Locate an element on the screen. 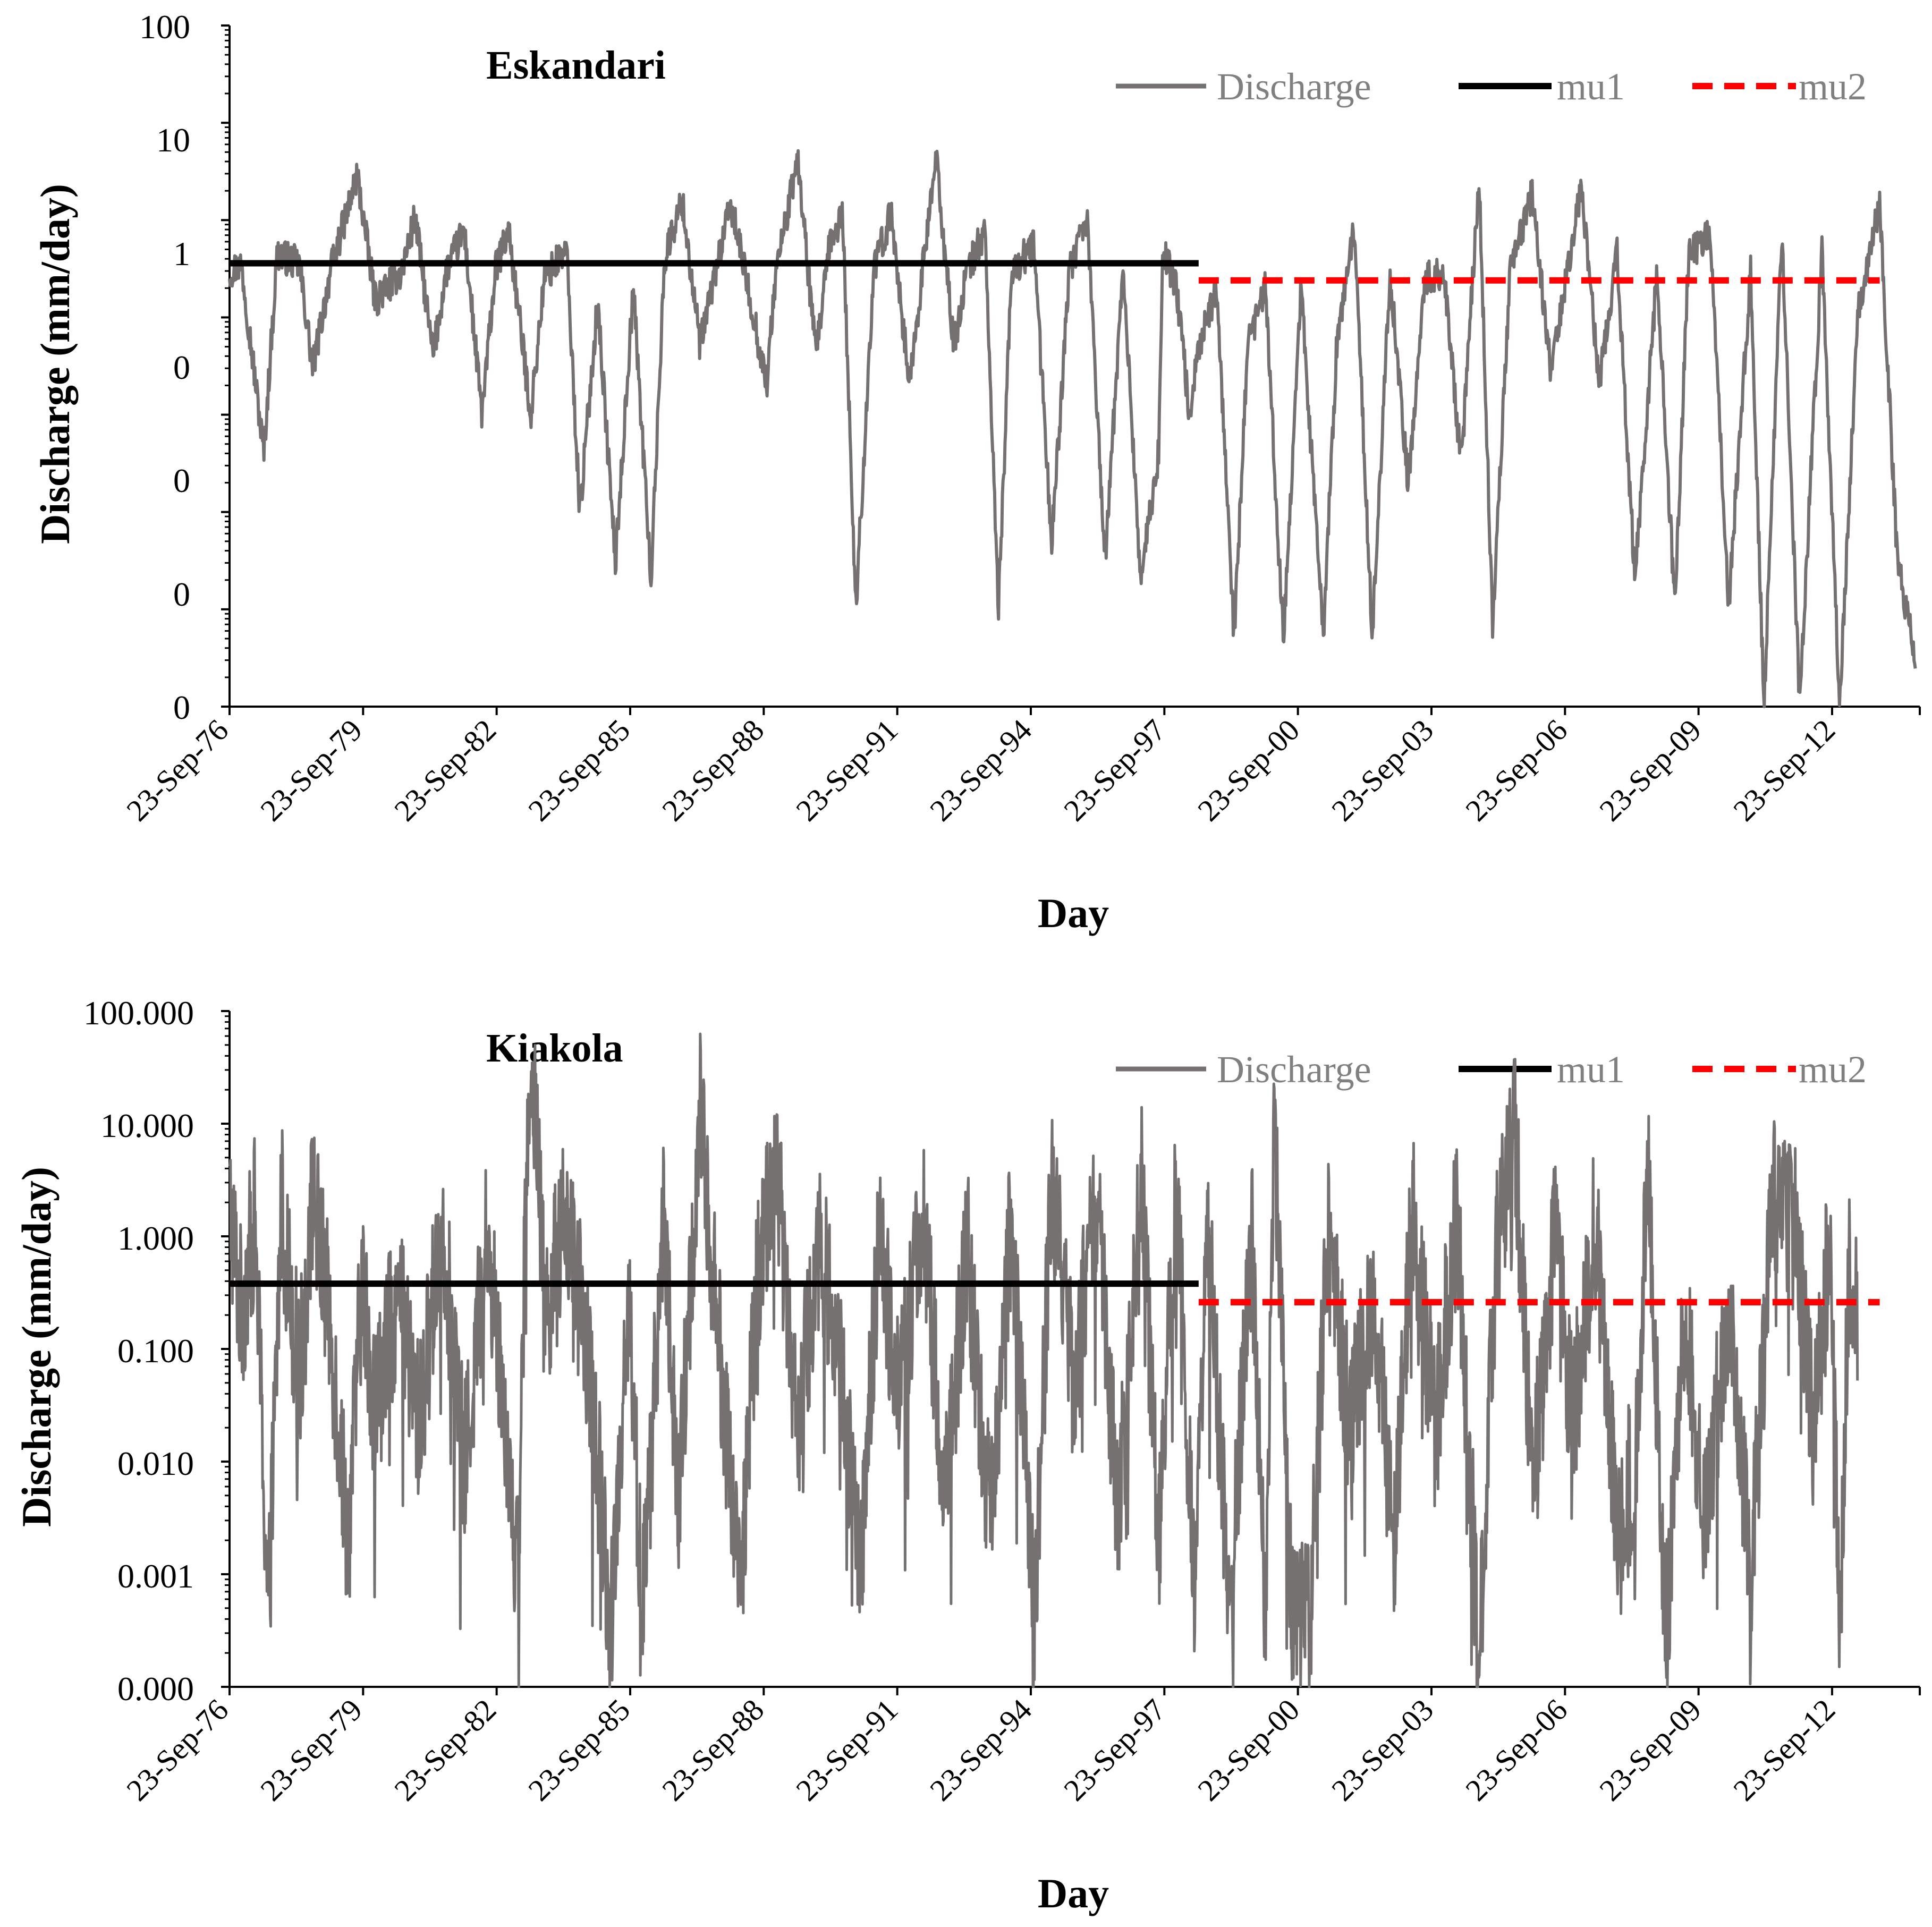 Image resolution: width=1932 pixels, height=1927 pixels. chart-title: Eskandari is located at coordinates (576, 65).